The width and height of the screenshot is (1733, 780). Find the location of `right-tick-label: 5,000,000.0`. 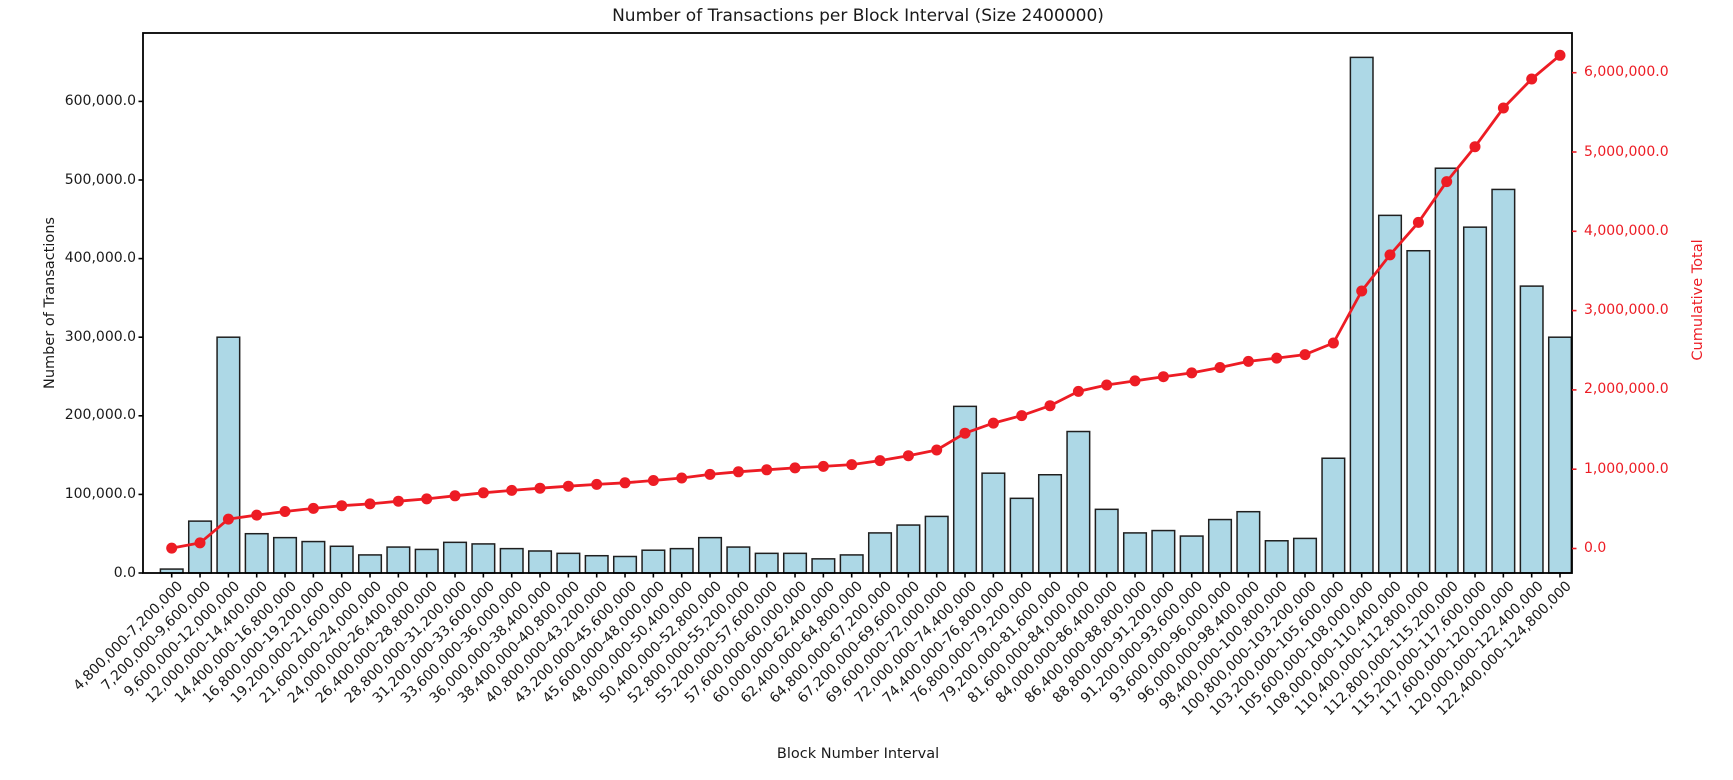

right-tick-label: 5,000,000.0 is located at coordinates (1626, 151).